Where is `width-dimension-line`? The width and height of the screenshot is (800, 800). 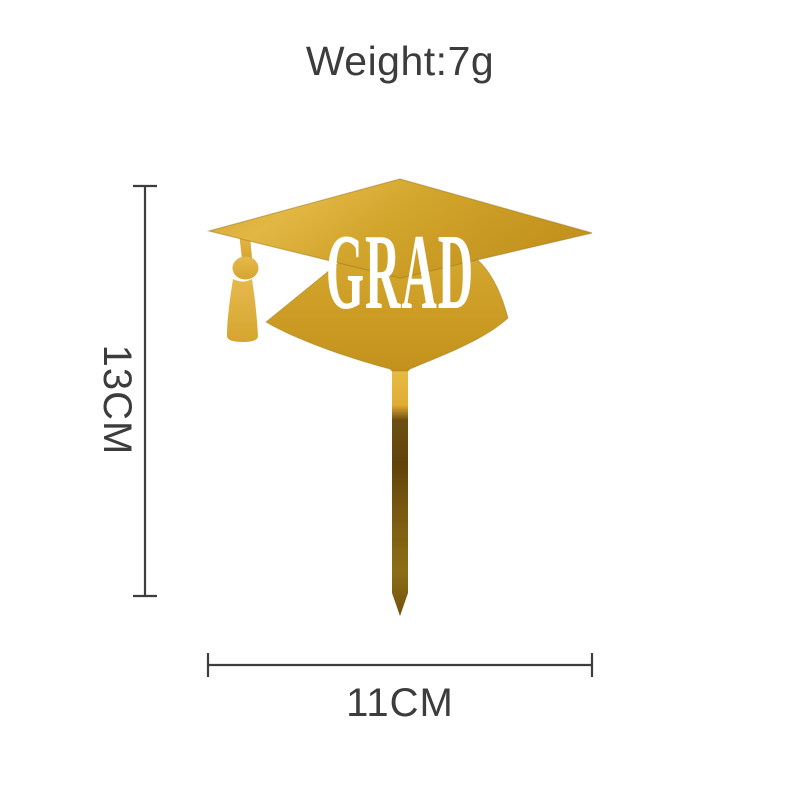
width-dimension-line is located at coordinates (400, 665).